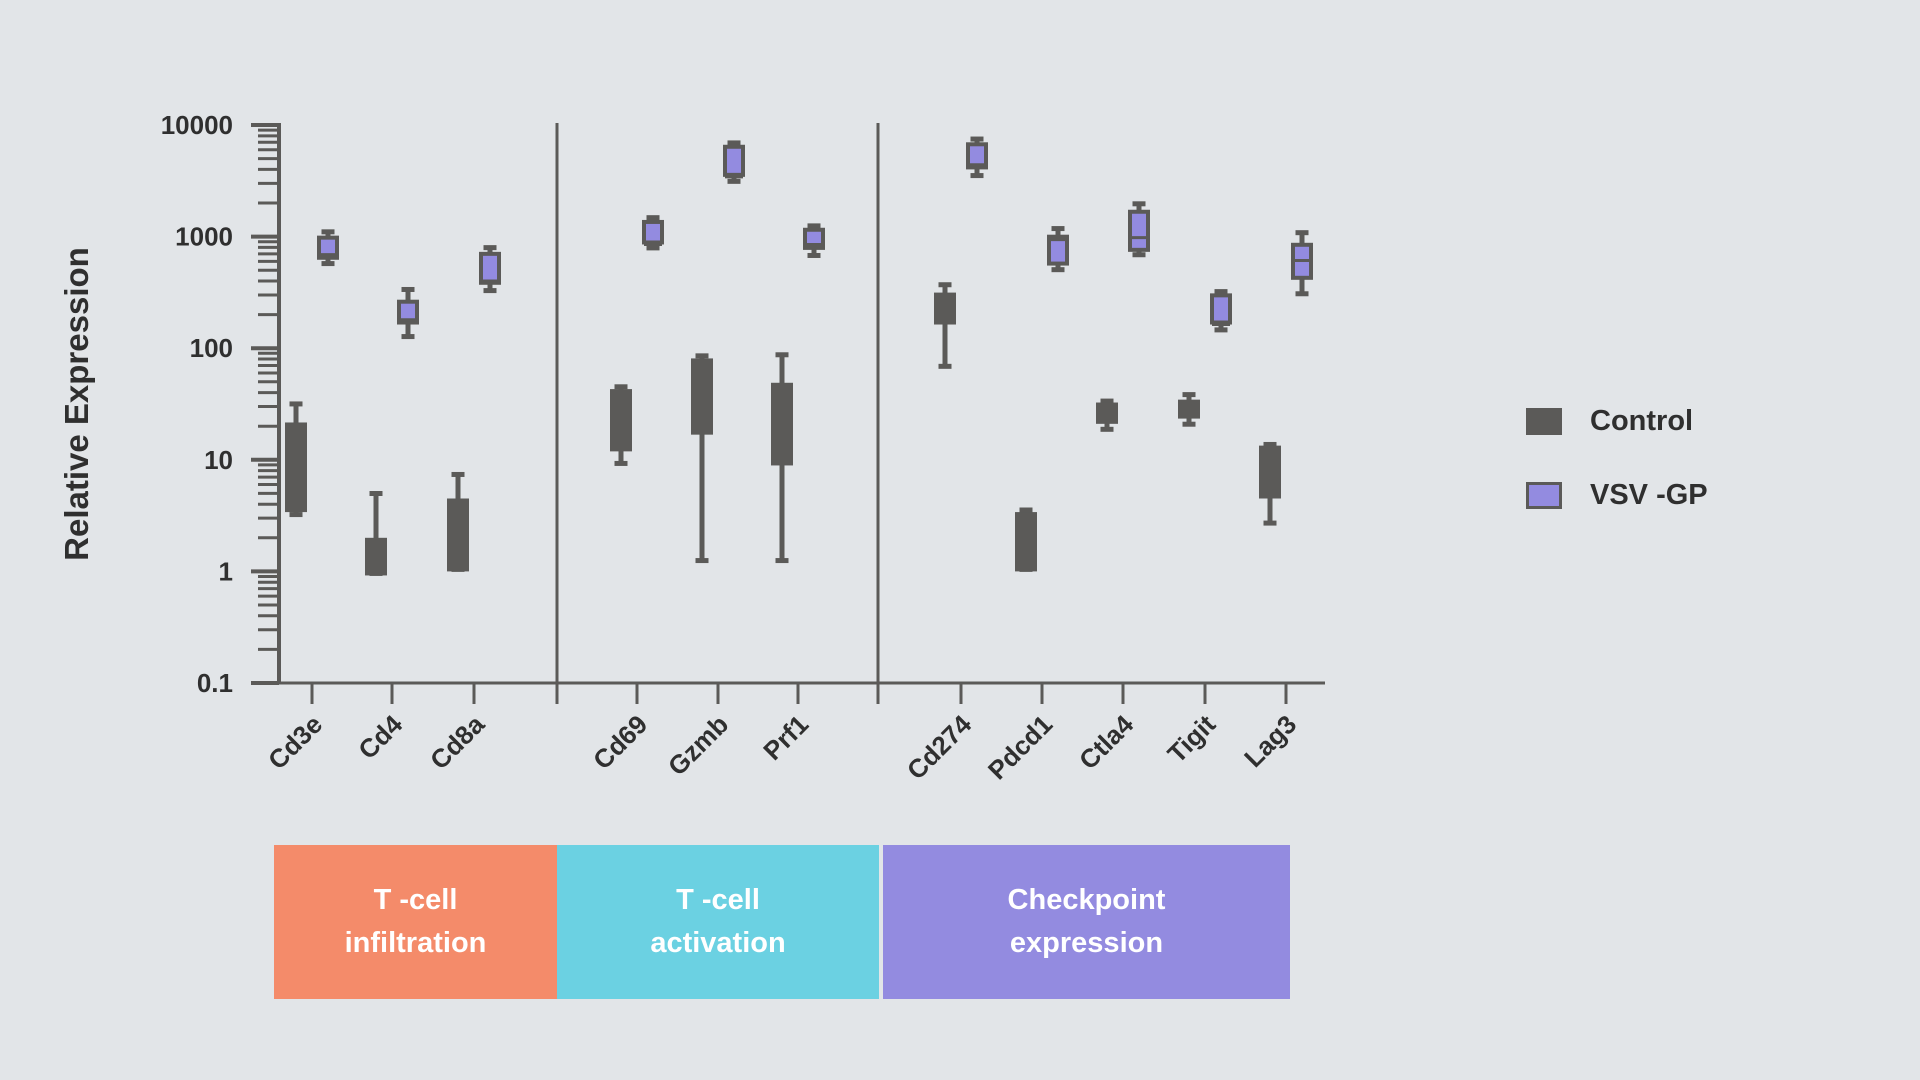 This screenshot has height=1080, width=1920. What do you see at coordinates (211, 348) in the screenshot?
I see `y-tick-label: 100` at bounding box center [211, 348].